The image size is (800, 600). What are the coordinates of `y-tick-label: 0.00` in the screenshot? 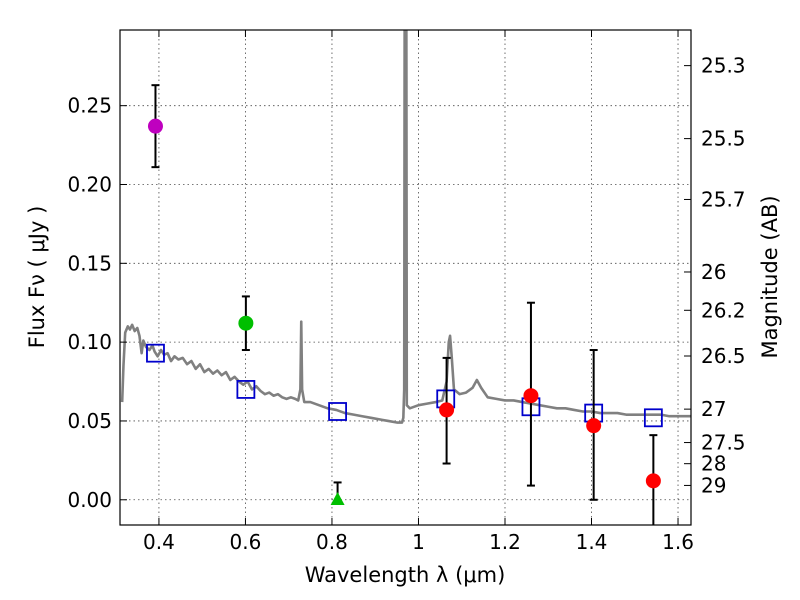 It's located at (89, 500).